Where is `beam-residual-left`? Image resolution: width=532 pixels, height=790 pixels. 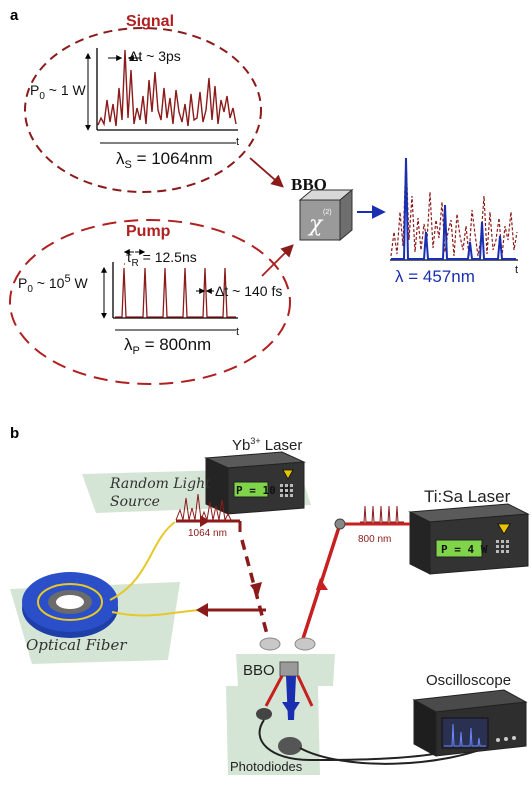
beam-residual-left is located at coordinates (274, 691).